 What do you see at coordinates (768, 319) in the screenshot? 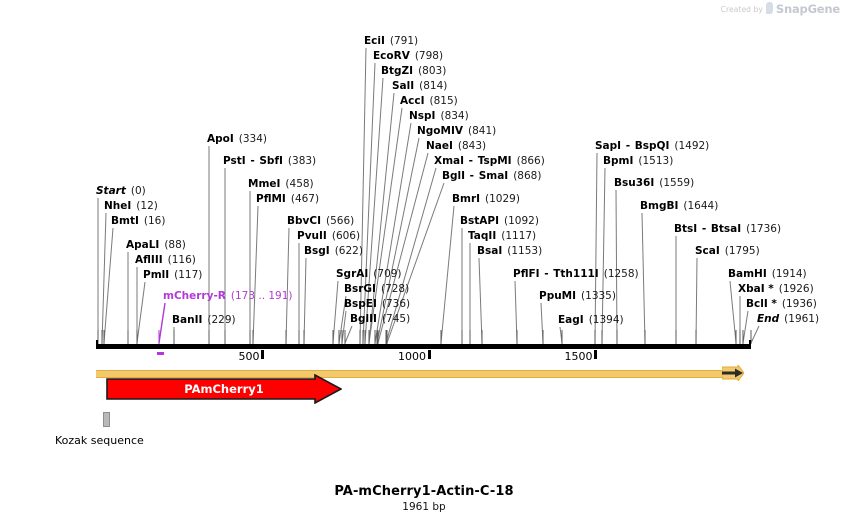
I see `enzyme-name: End` at bounding box center [768, 319].